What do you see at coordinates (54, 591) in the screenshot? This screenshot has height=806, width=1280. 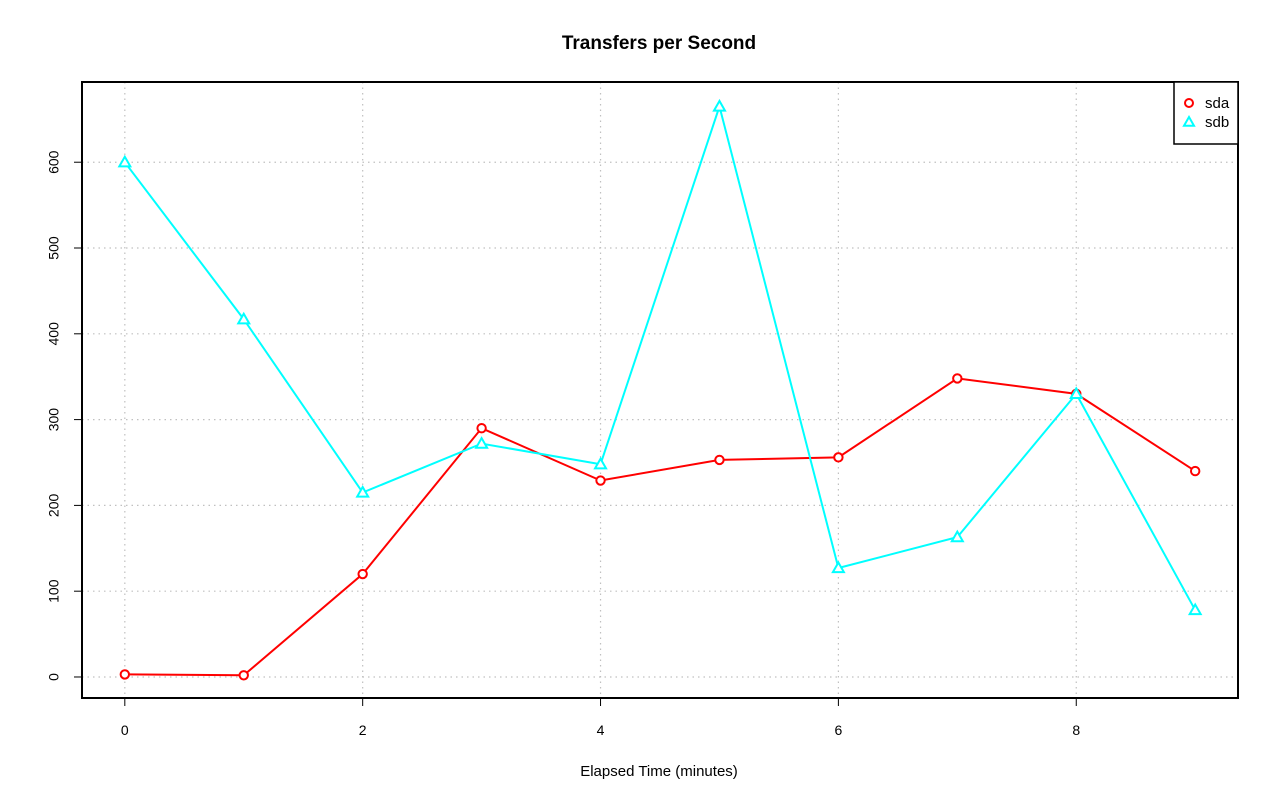 I see `y-tick-label: 100` at bounding box center [54, 591].